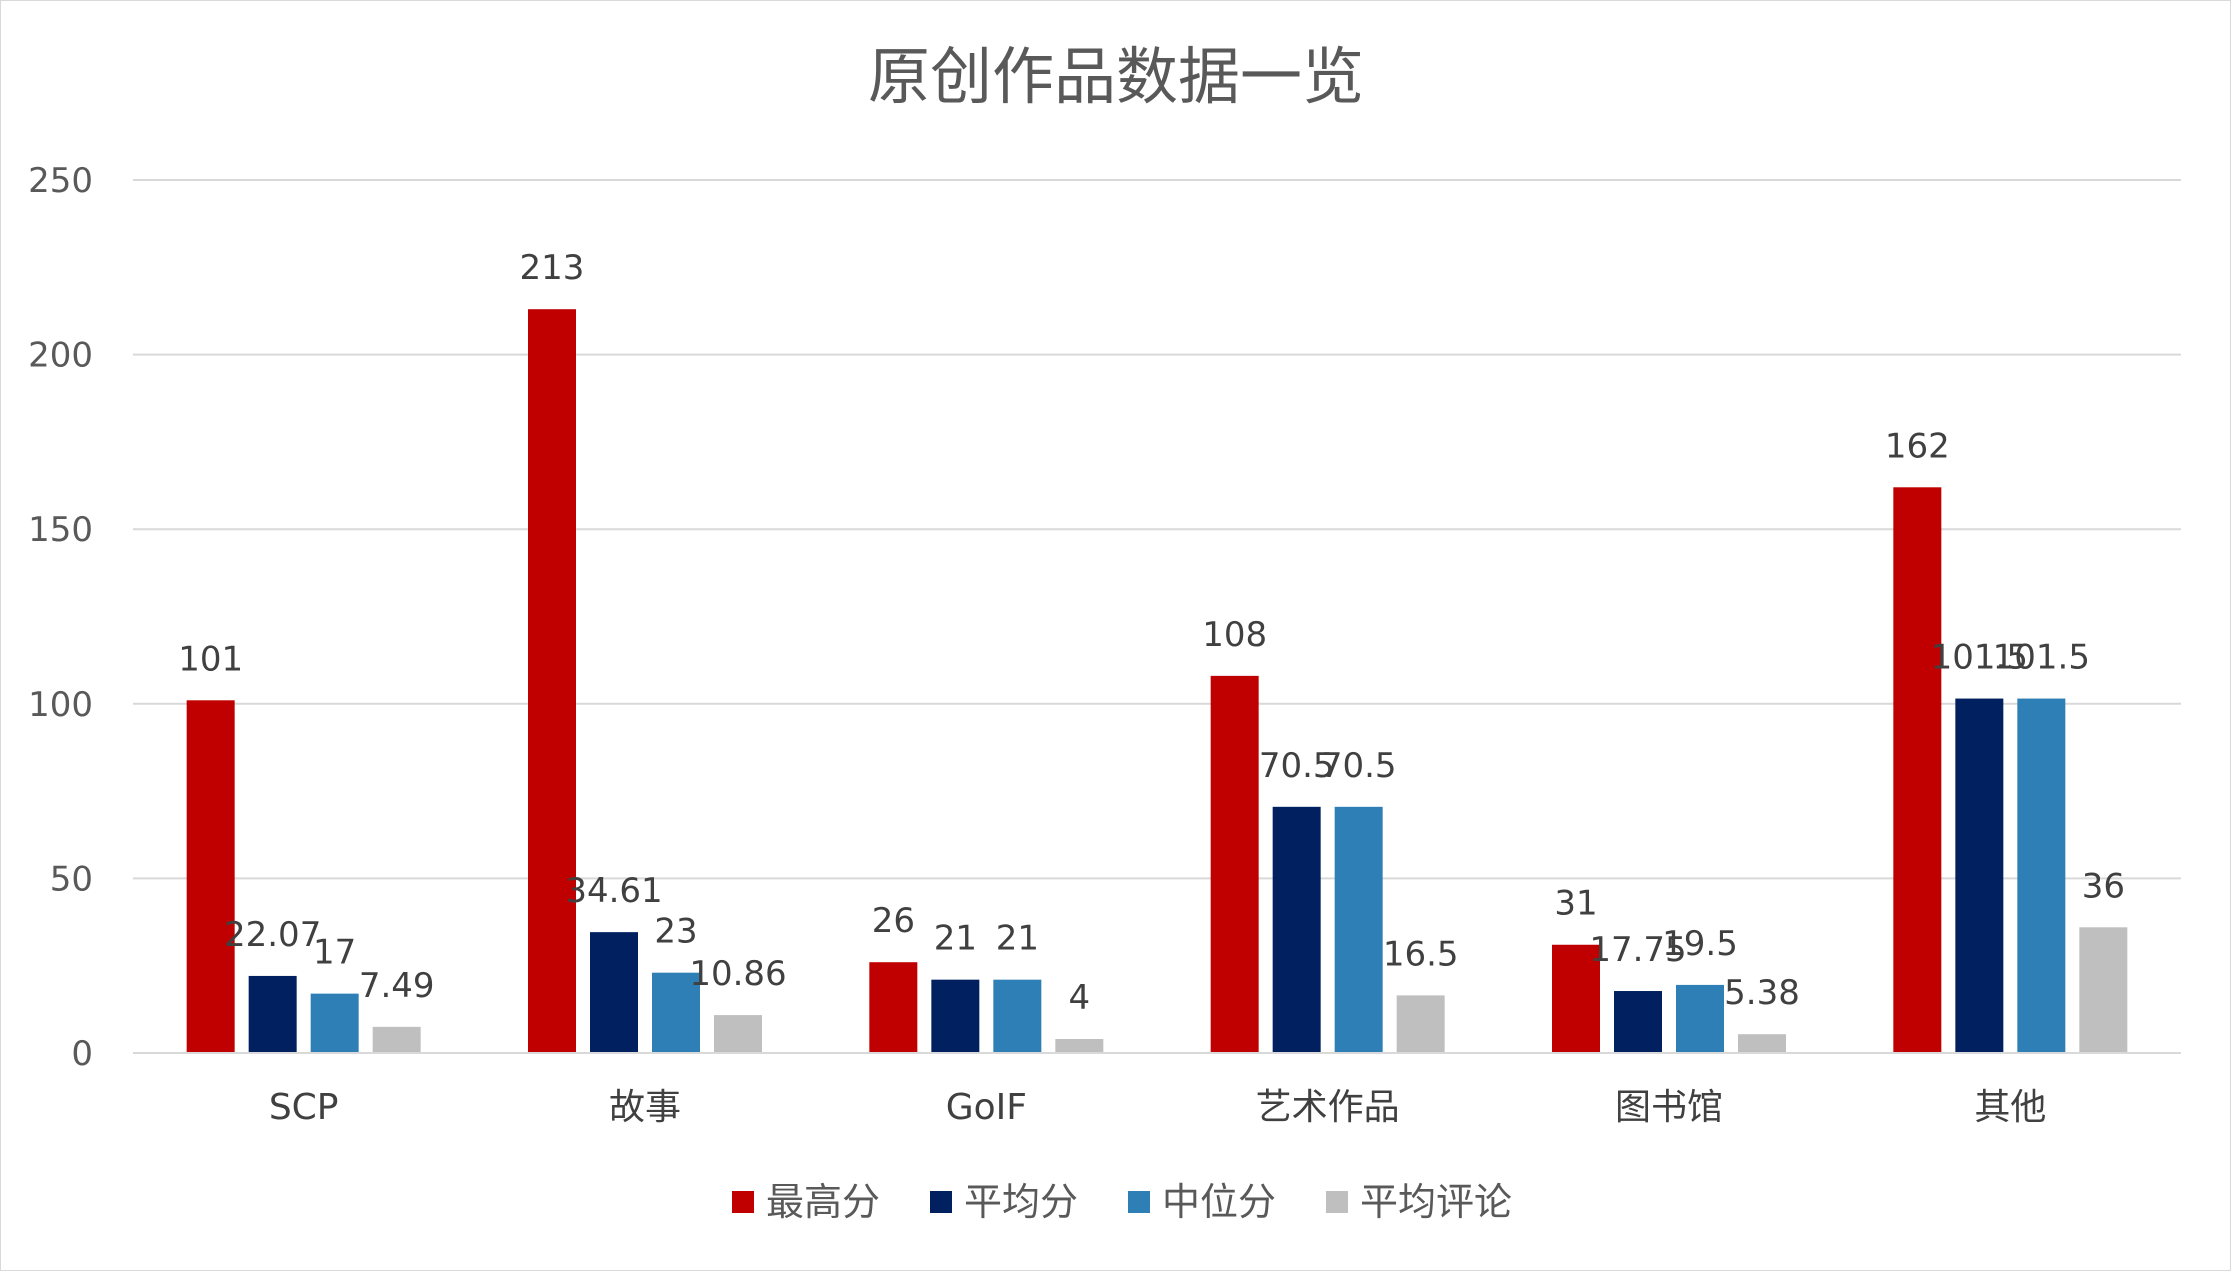 The width and height of the screenshot is (2231, 1275). I want to click on legend-item: 平均评论, so click(1419, 1202).